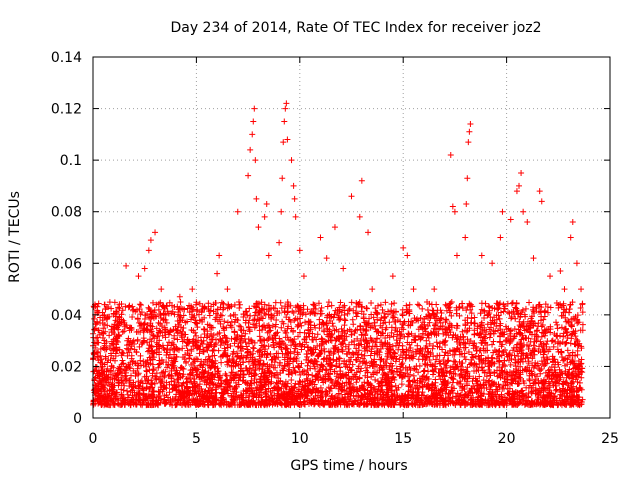  I want to click on y-tick-label: 0, so click(77, 419).